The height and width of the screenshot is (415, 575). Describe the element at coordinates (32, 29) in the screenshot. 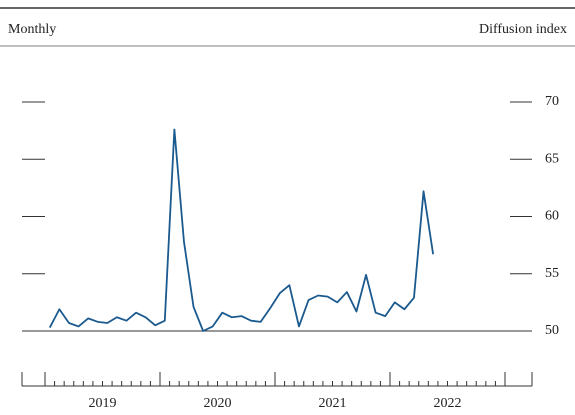

I see `left-label: Monthly` at that location.